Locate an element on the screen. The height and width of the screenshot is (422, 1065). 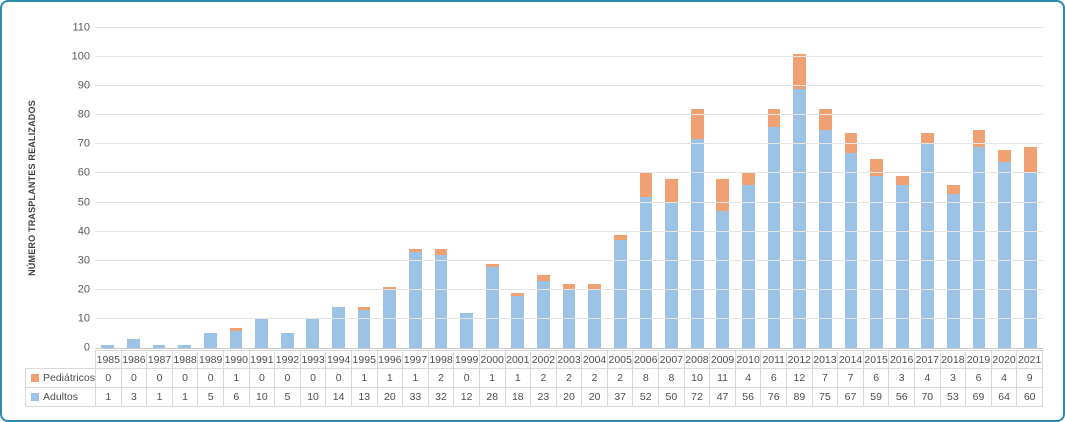
bar-column-1996 is located at coordinates (390, 188).